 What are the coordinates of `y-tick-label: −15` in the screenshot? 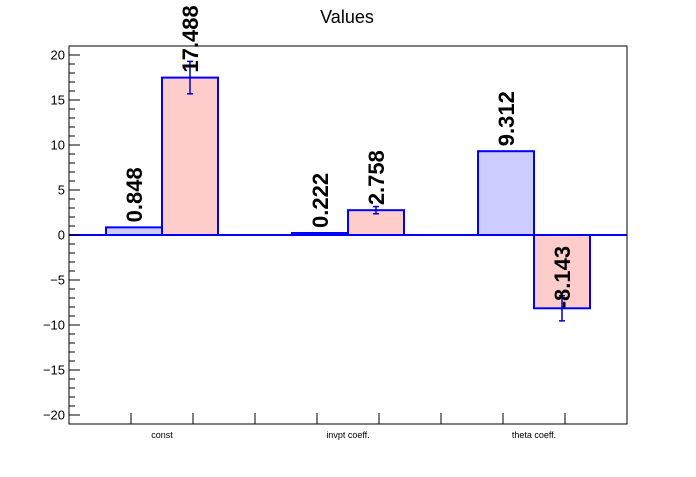 It's located at (54, 370).